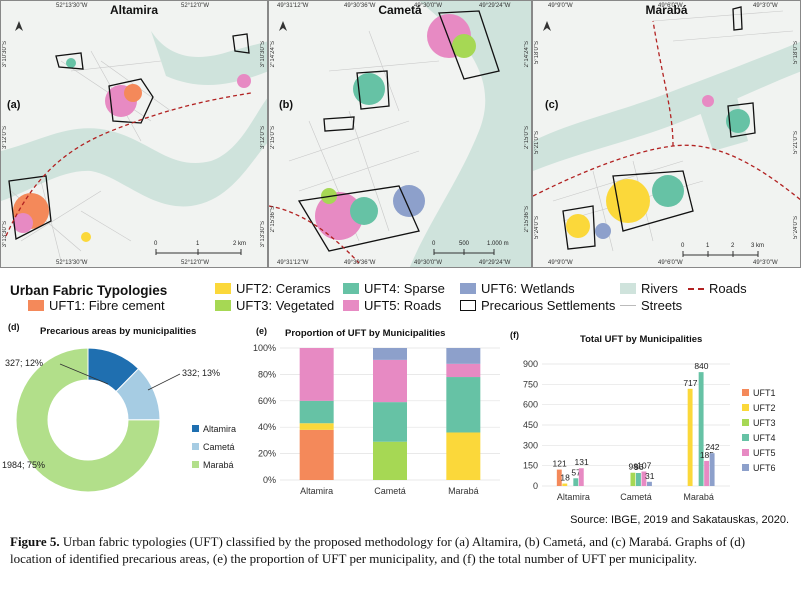 Image resolution: width=801 pixels, height=593 pixels. I want to click on north-arrow-icon, so click(547, 26).